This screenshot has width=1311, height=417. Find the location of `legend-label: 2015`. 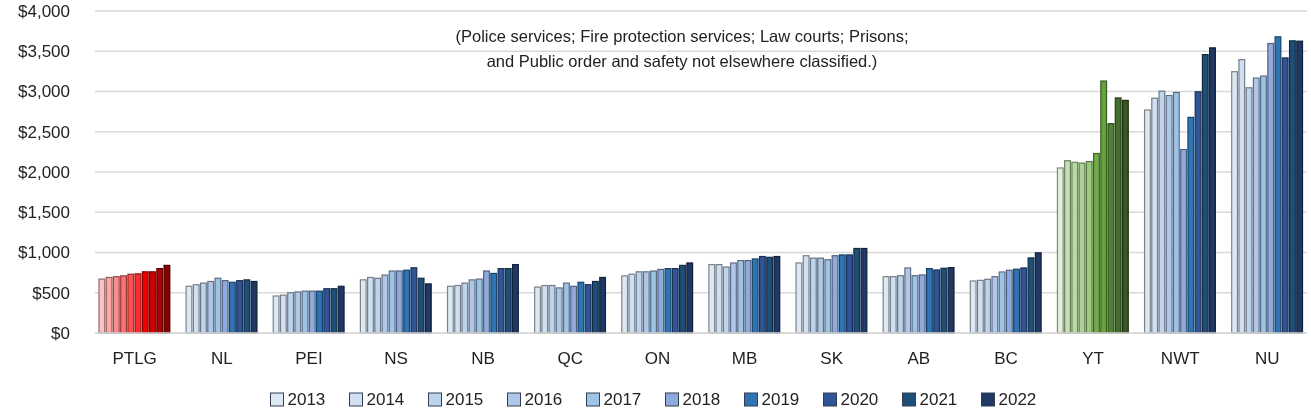

legend-label: 2015 is located at coordinates (464, 399).